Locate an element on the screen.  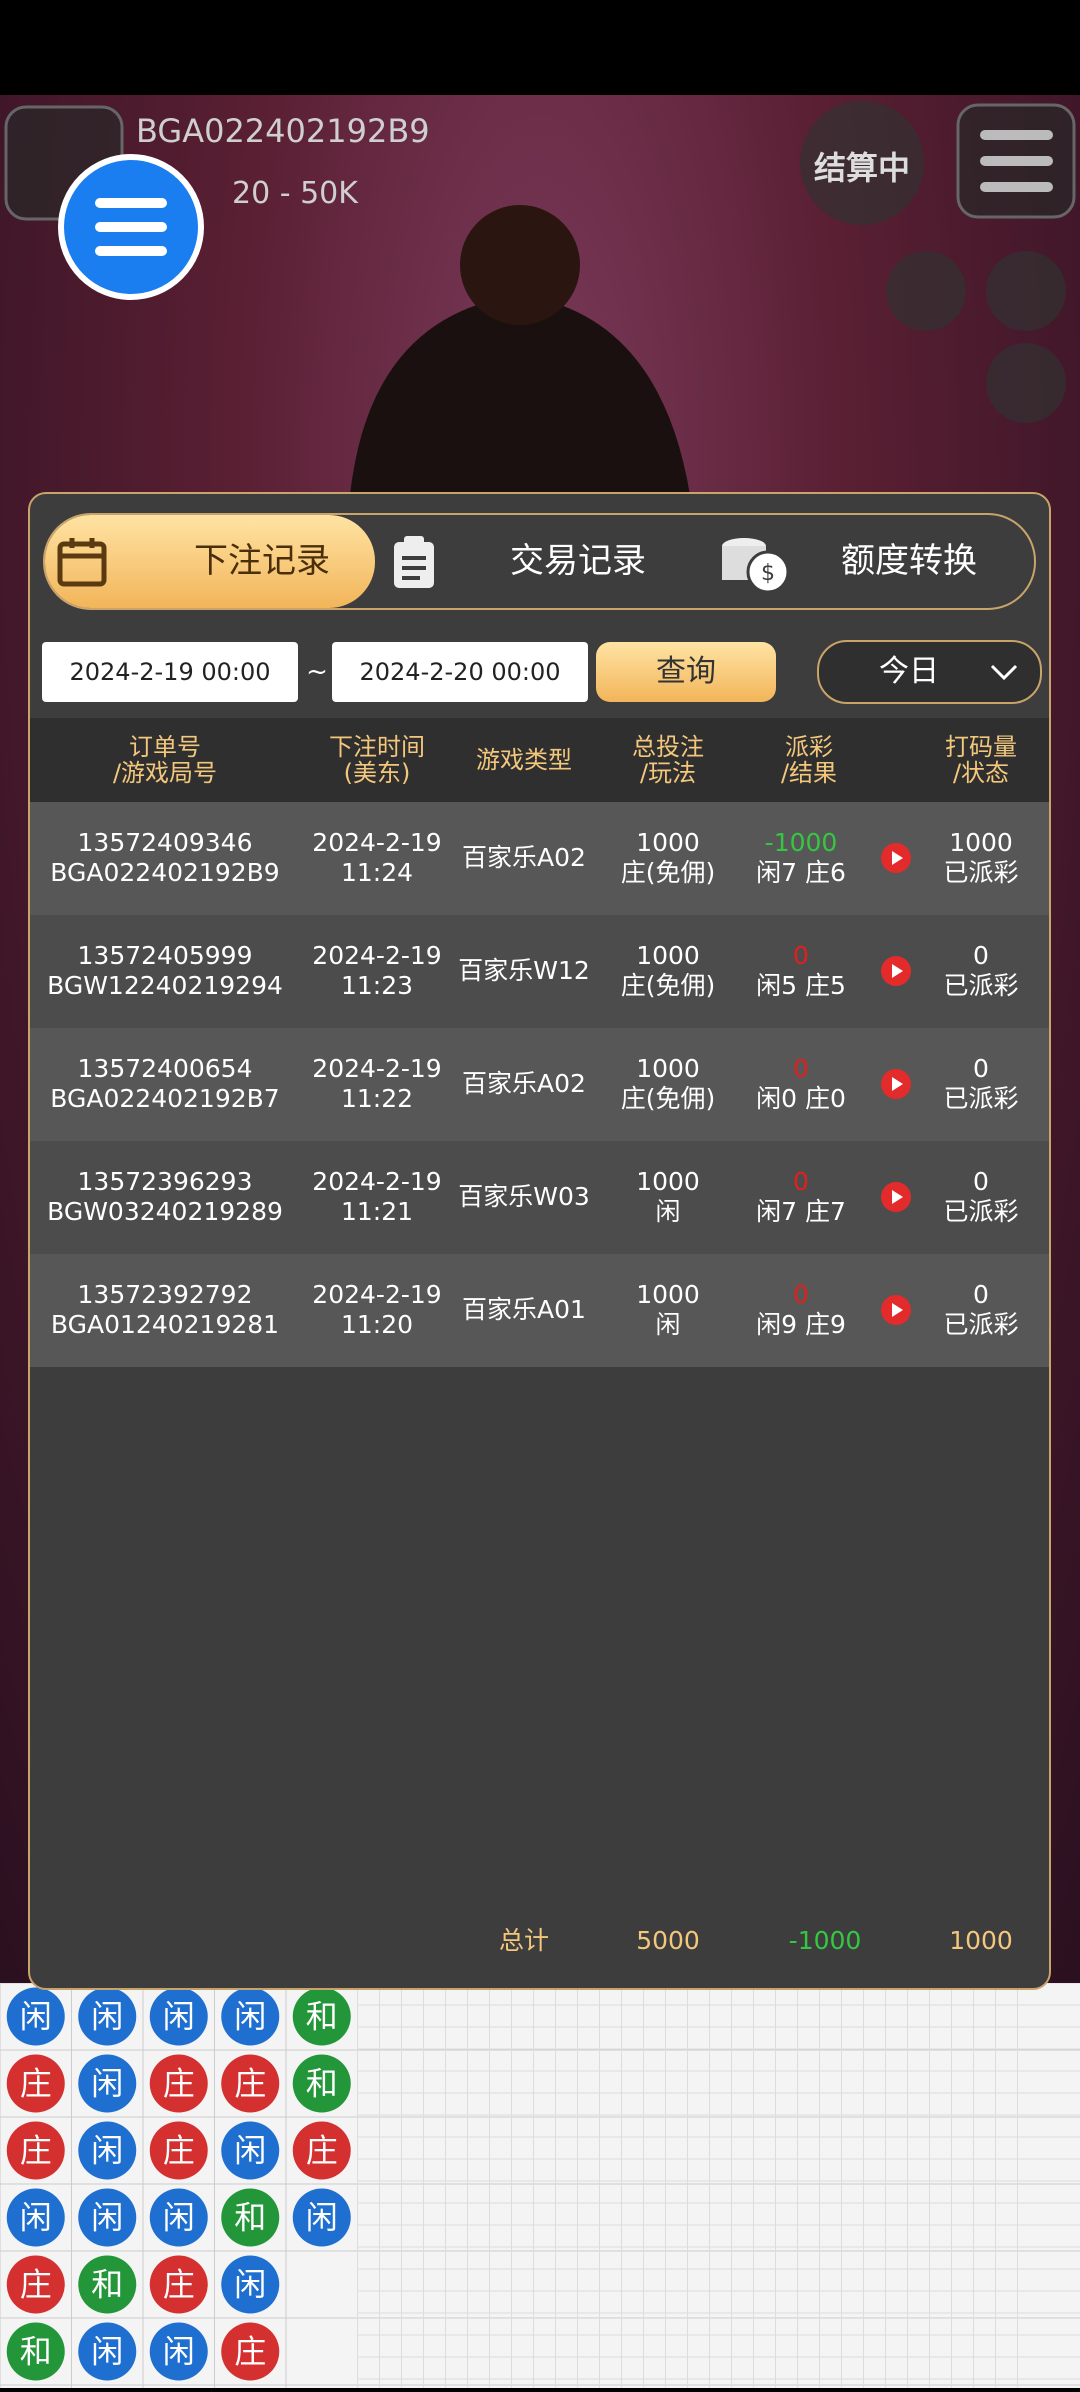
column-header: 打码量 is located at coordinates (981, 747).